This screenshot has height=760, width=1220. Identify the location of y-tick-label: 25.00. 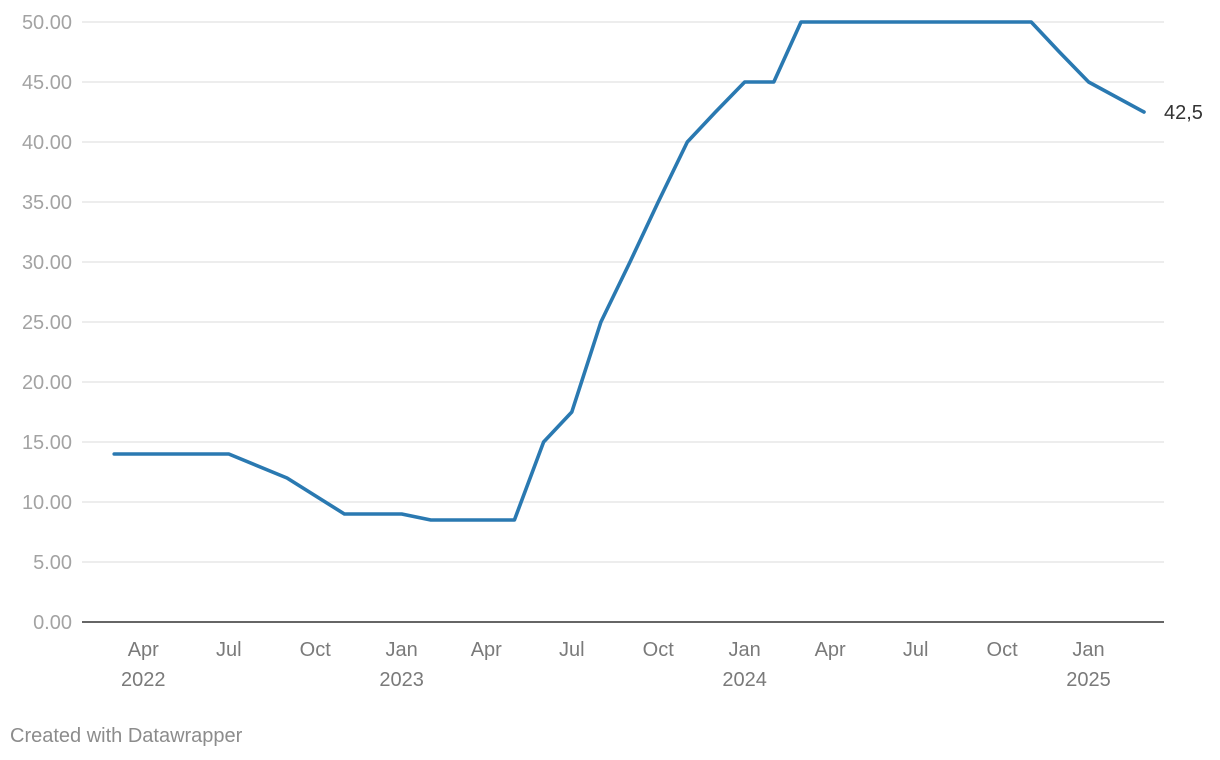
(47, 323).